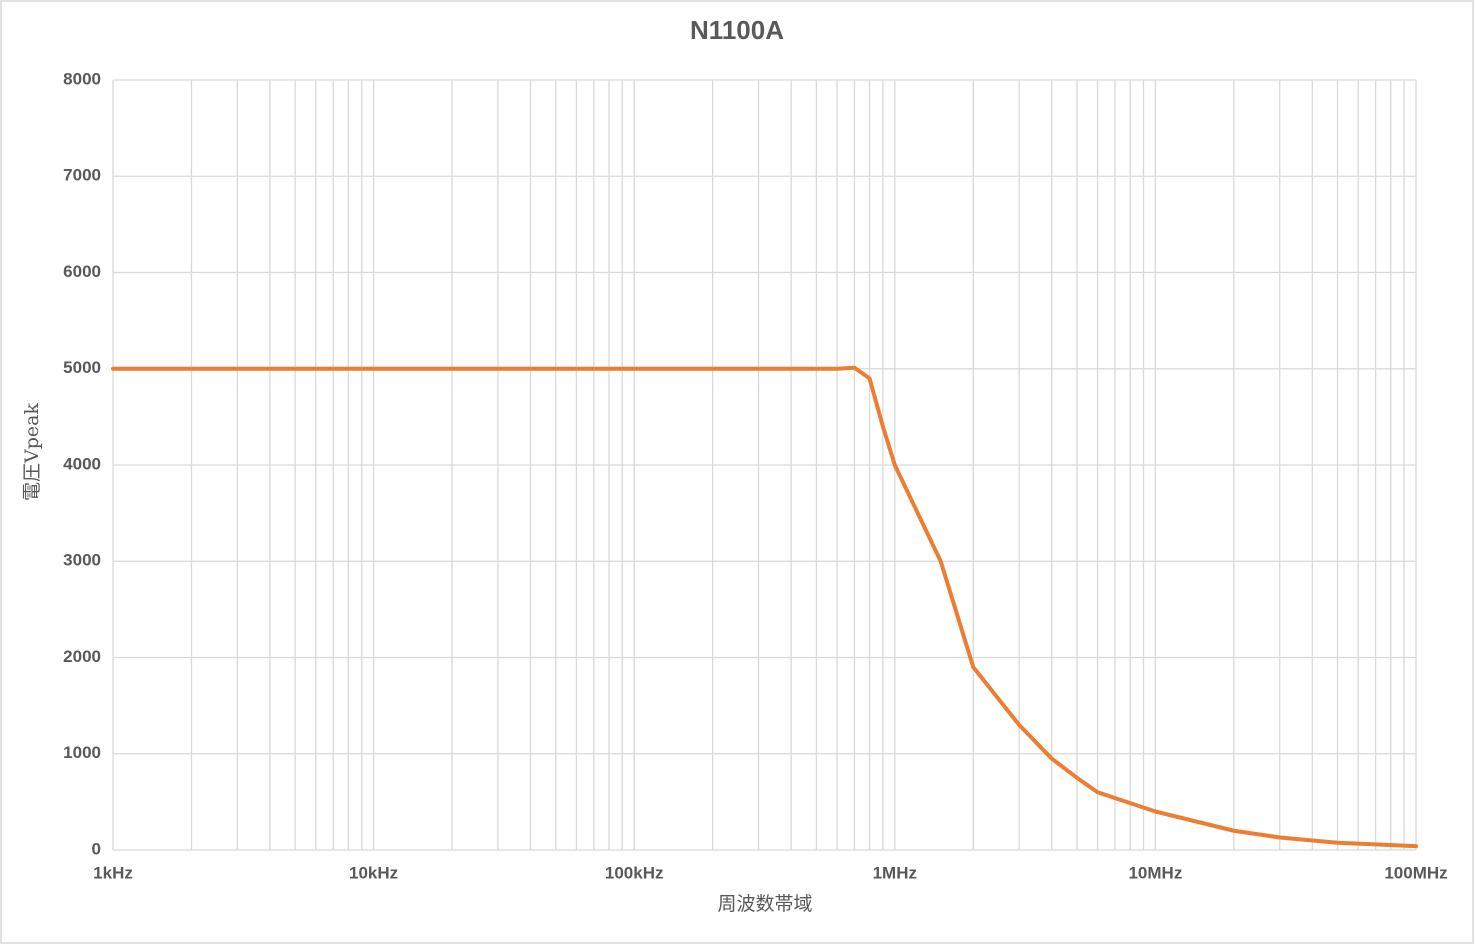 This screenshot has height=945, width=1475. I want to click on y-tick-label: 8000, so click(82, 78).